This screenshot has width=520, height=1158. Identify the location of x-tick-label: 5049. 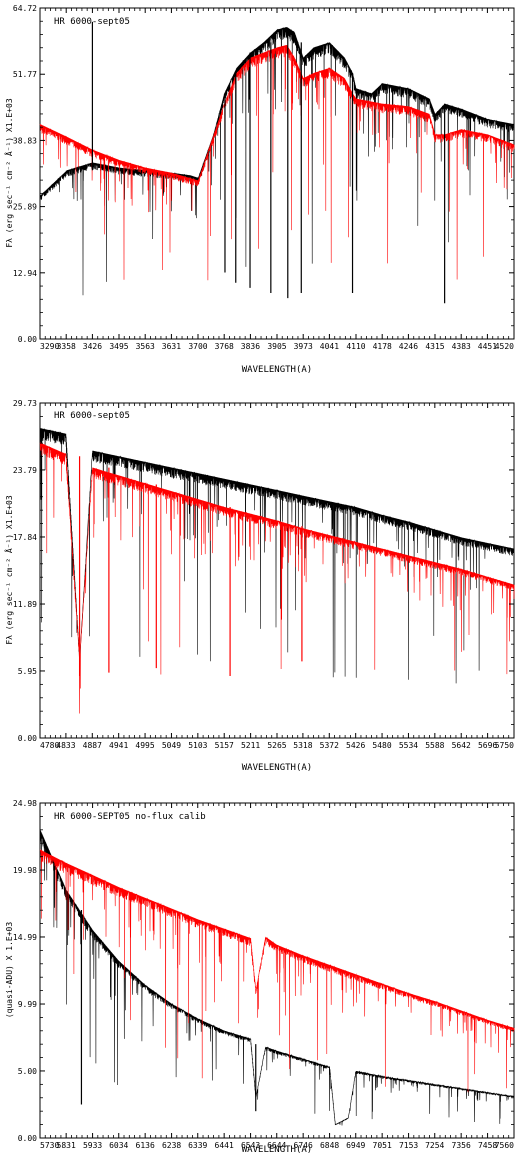
(171, 745).